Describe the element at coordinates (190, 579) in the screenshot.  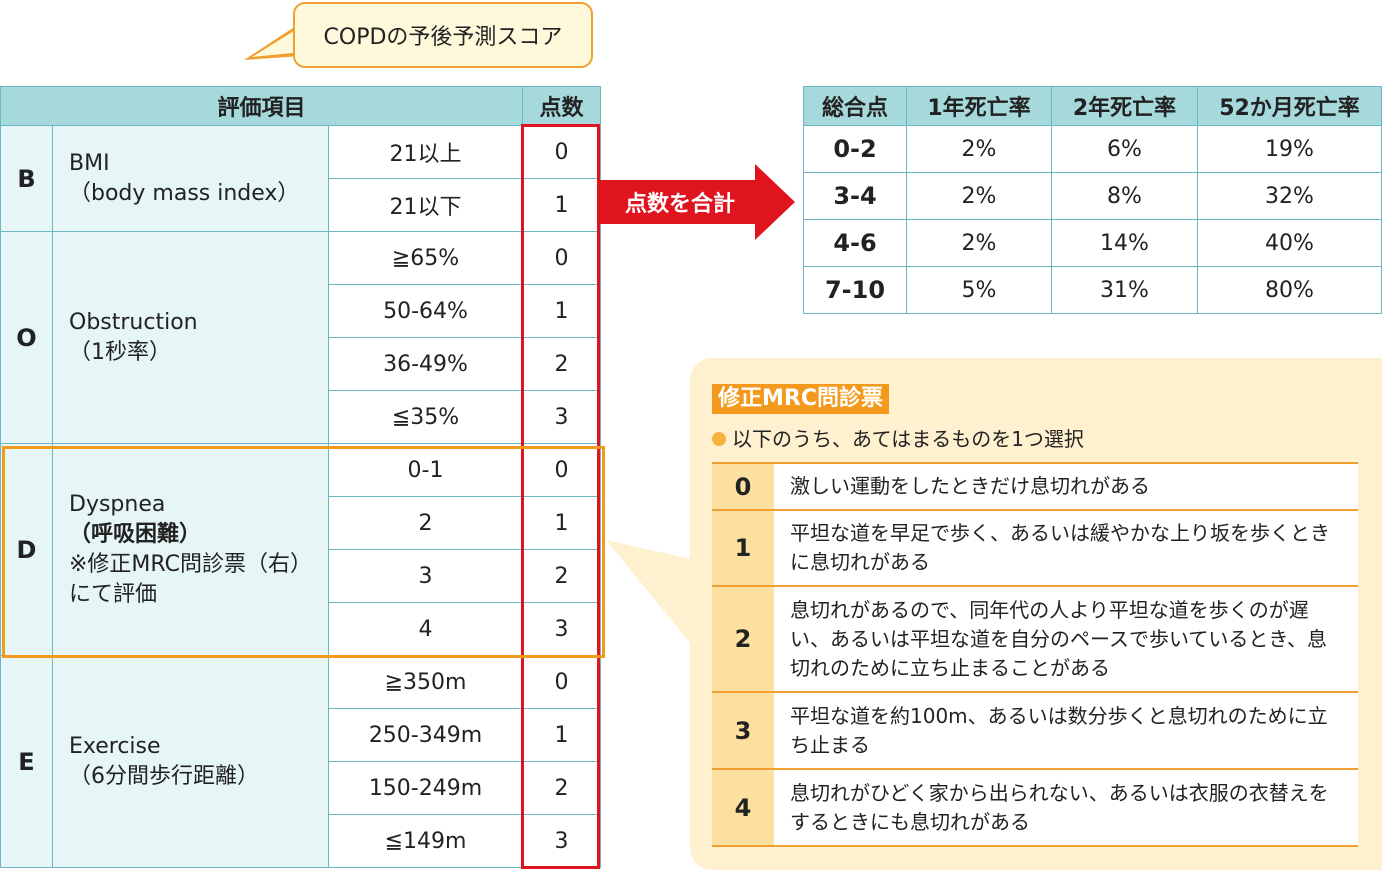
I see `item-note: ※修正MRC問診票（右）にて評価` at that location.